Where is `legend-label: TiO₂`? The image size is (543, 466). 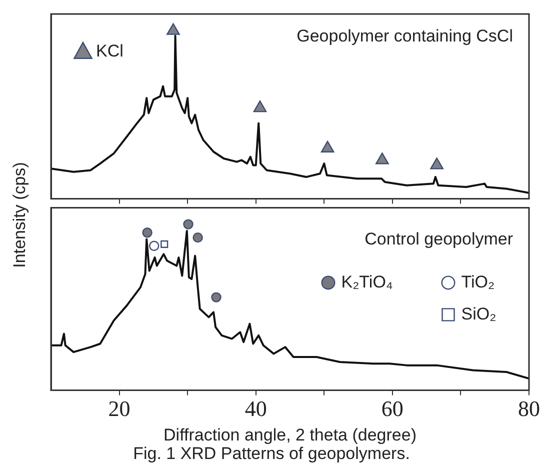
legend-label: TiO₂ is located at coordinates (478, 282).